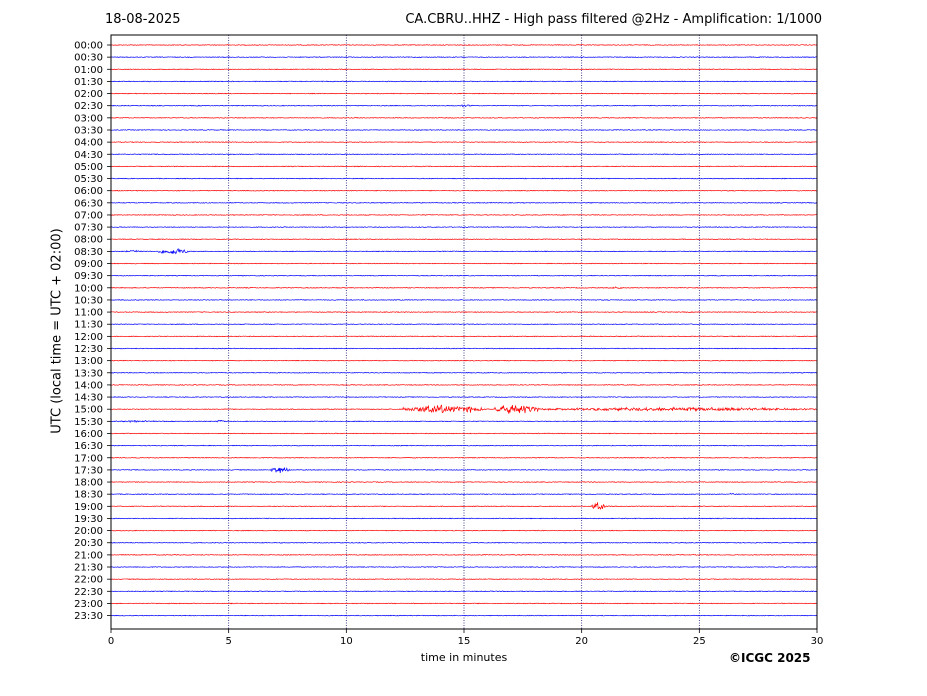 The image size is (927, 696). Describe the element at coordinates (57, 331) in the screenshot. I see `y-axis-label: UTC (local time = UTC + 02:00)` at that location.